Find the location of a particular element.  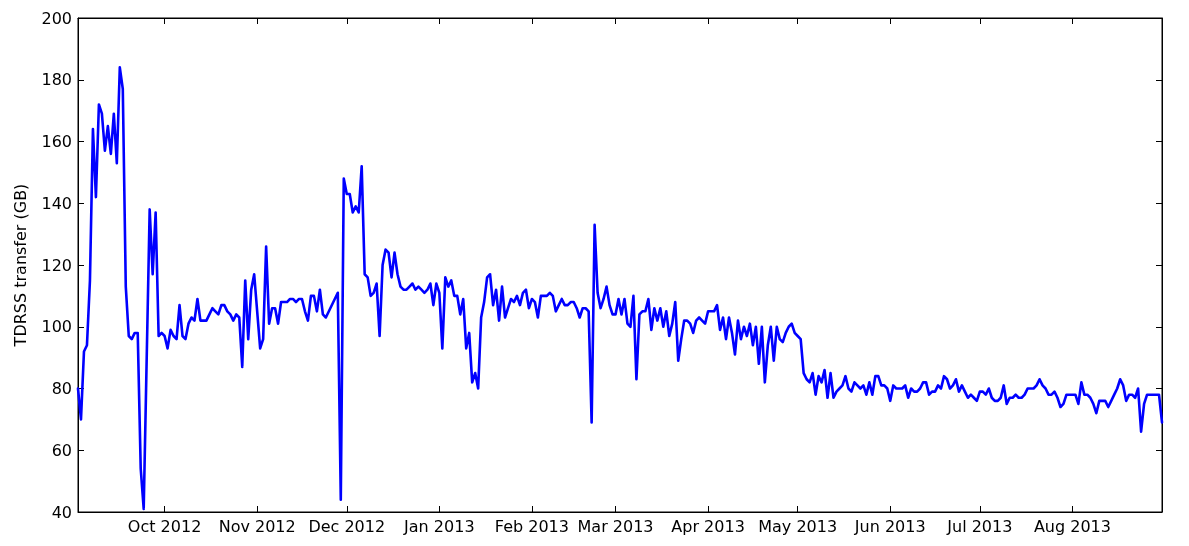

y-tick-label: 120 is located at coordinates (56, 265).